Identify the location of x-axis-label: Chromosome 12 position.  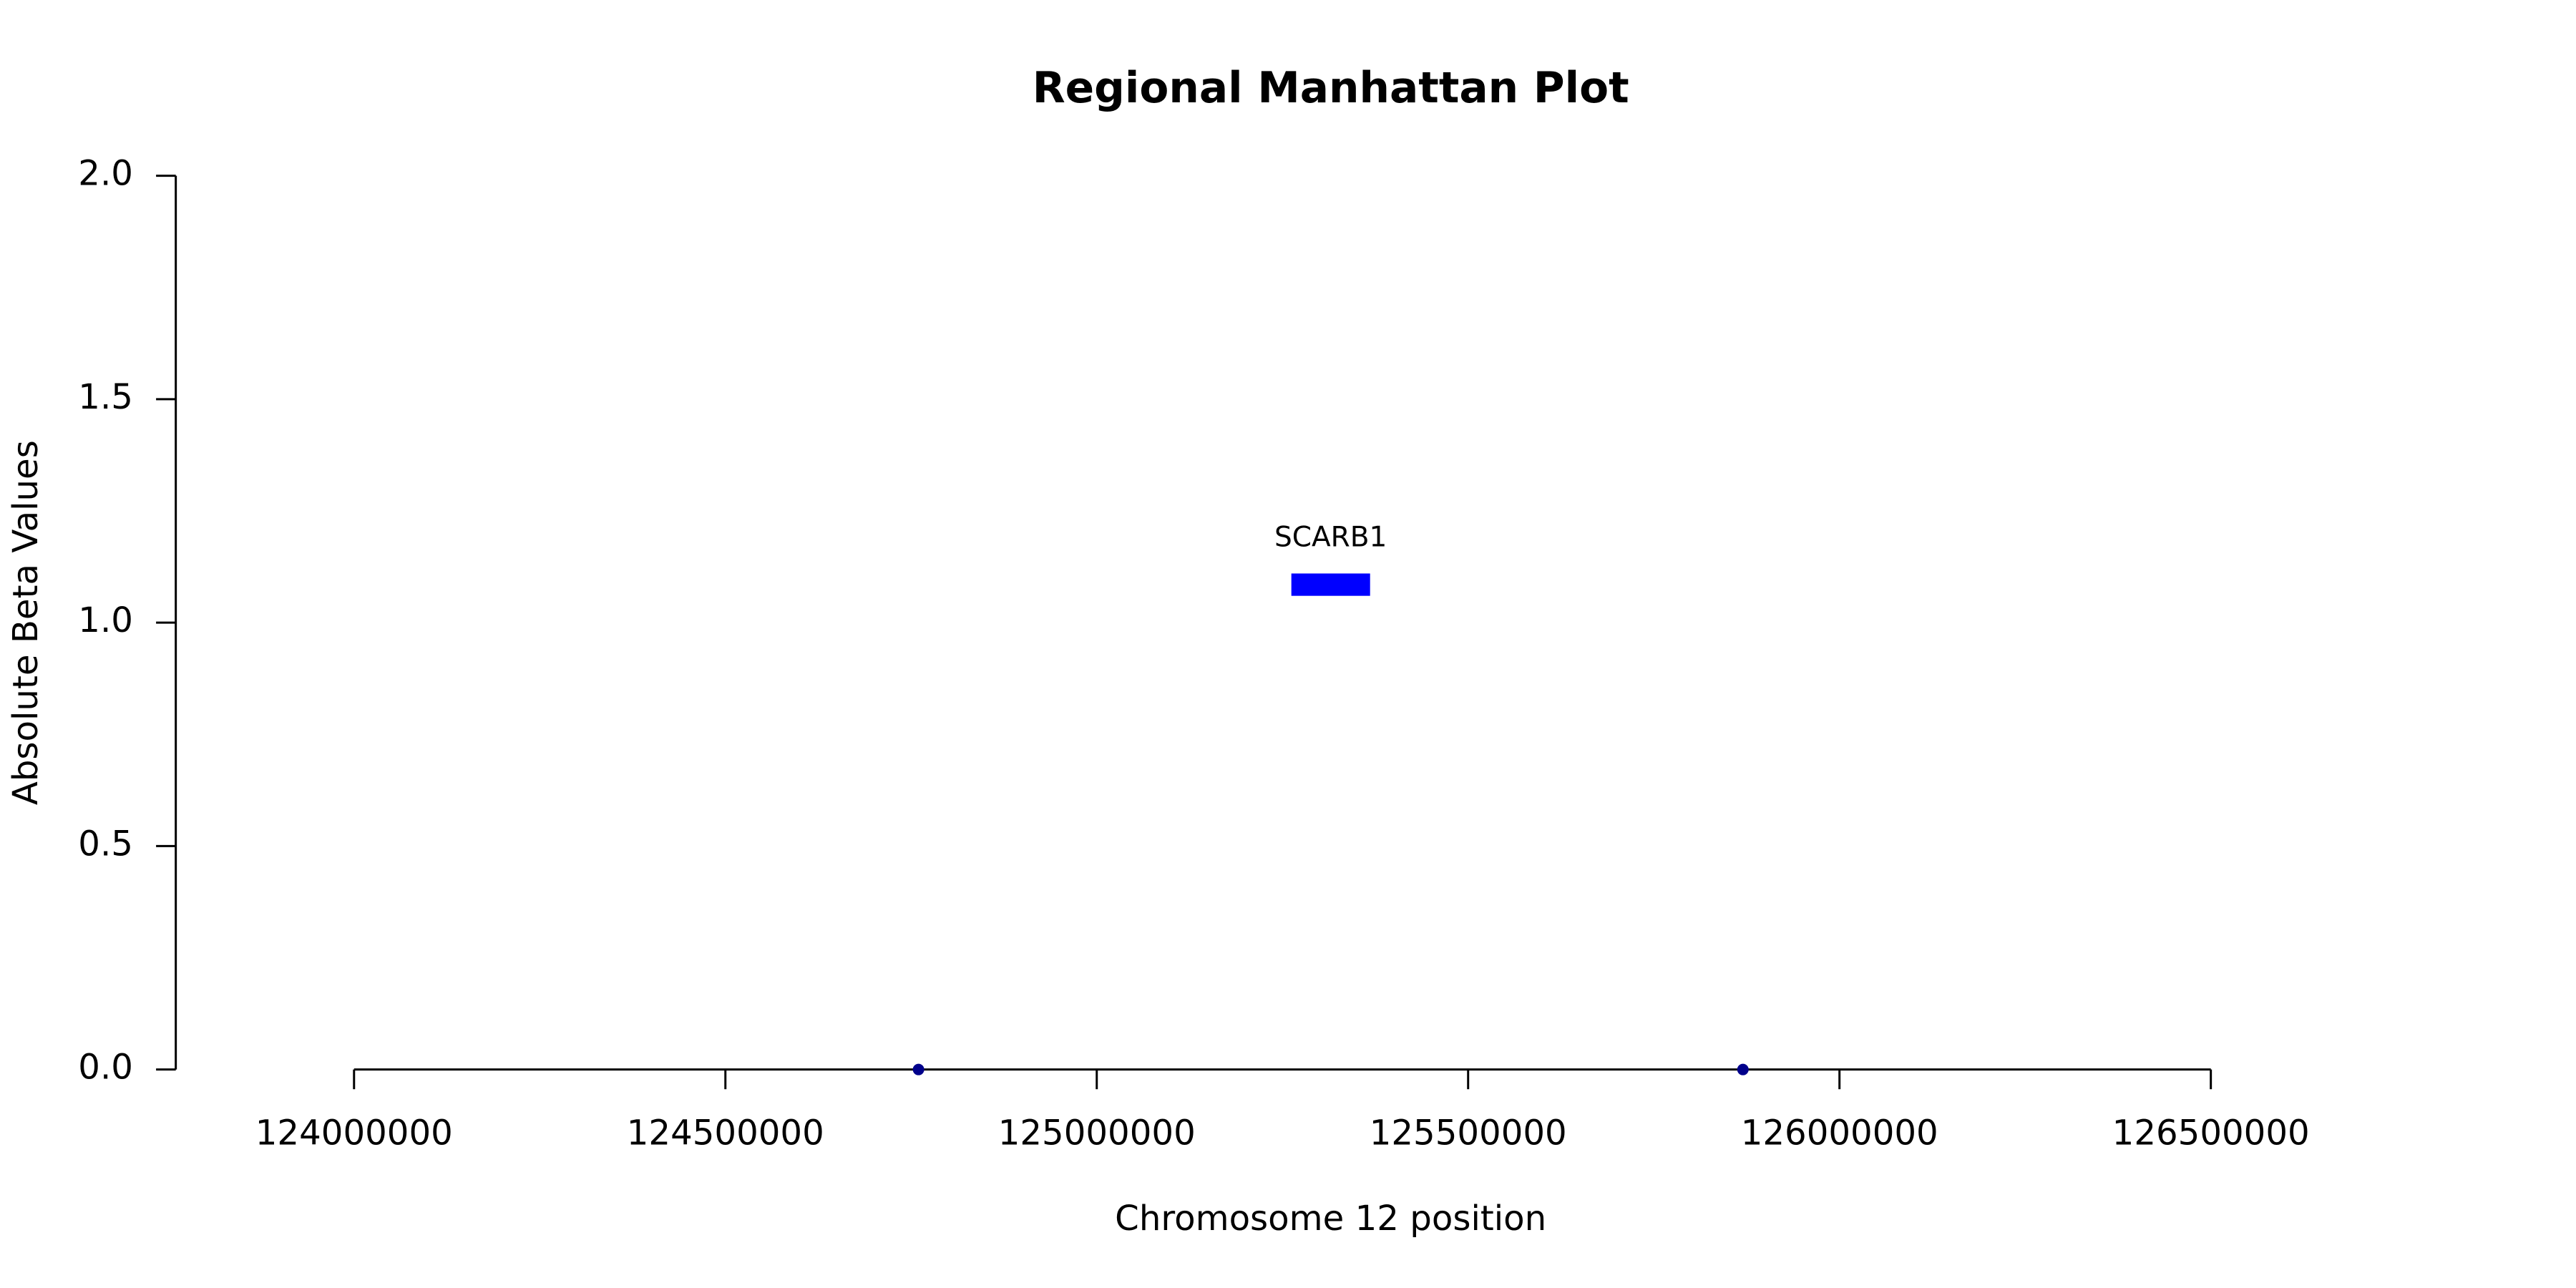
(1330, 1219).